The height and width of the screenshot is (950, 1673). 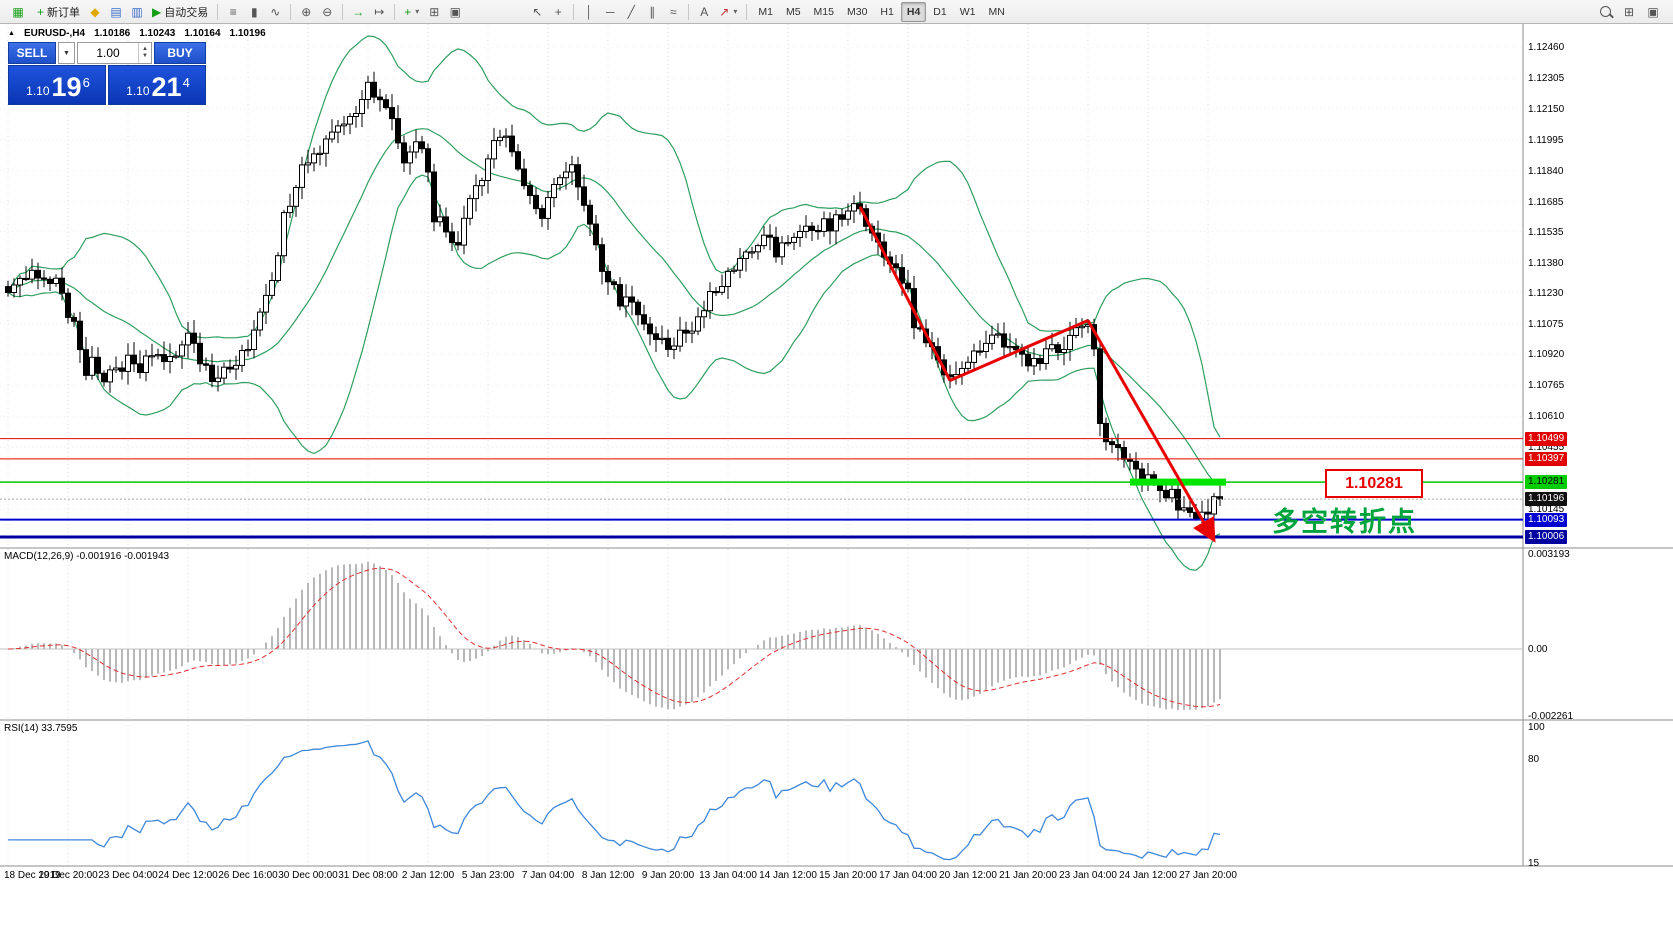 What do you see at coordinates (968, 12) in the screenshot?
I see `timeframe-w1: W1` at bounding box center [968, 12].